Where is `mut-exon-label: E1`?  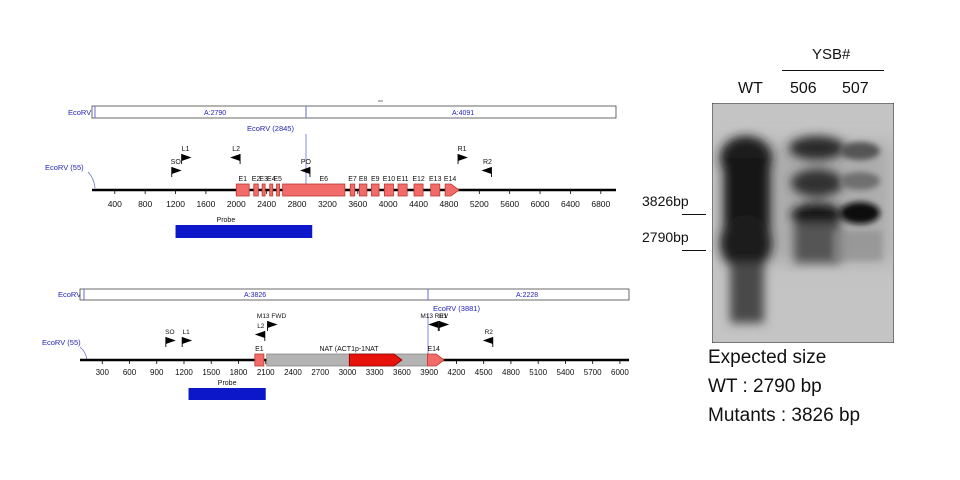 mut-exon-label: E1 is located at coordinates (259, 349).